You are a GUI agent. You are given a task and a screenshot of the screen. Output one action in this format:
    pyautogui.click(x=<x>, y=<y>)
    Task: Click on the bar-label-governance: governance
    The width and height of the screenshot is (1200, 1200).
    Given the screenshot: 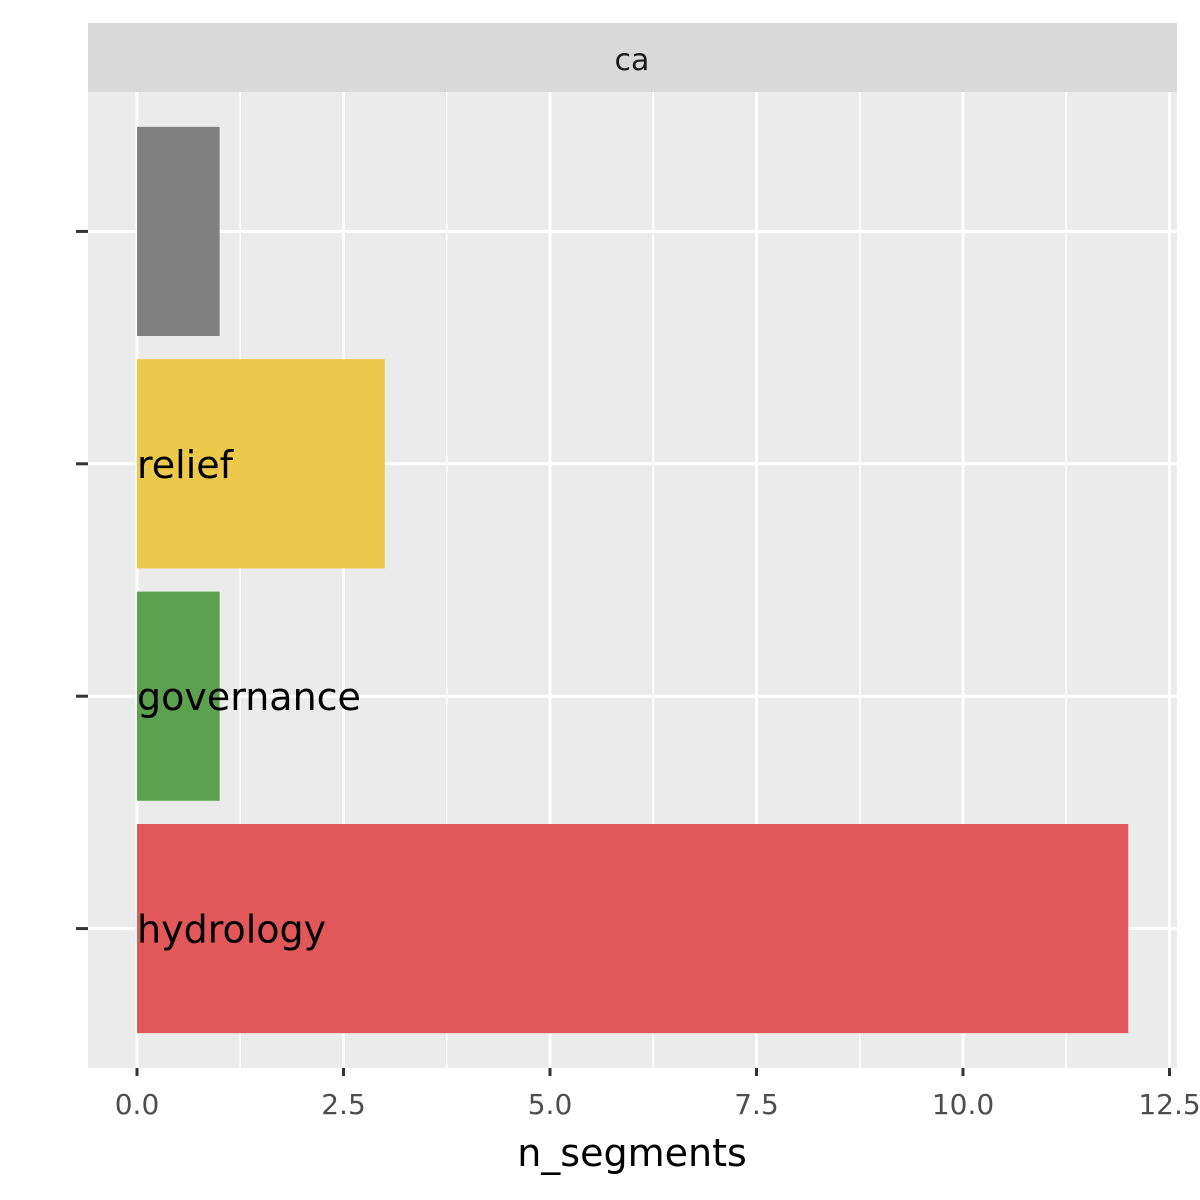 What is the action you would take?
    pyautogui.click(x=249, y=697)
    